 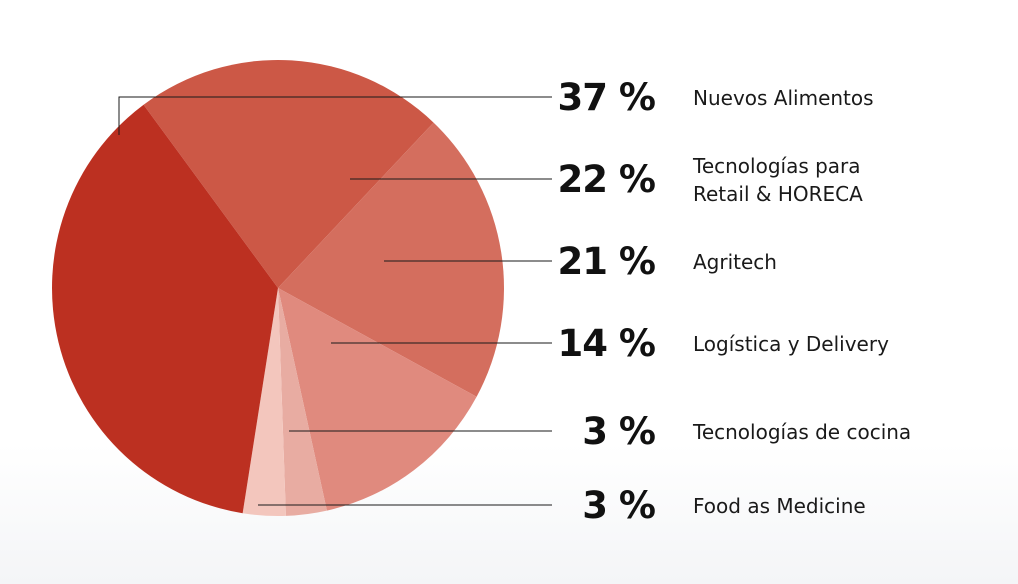 I want to click on value-label-5: 3 %, so click(x=618, y=431).